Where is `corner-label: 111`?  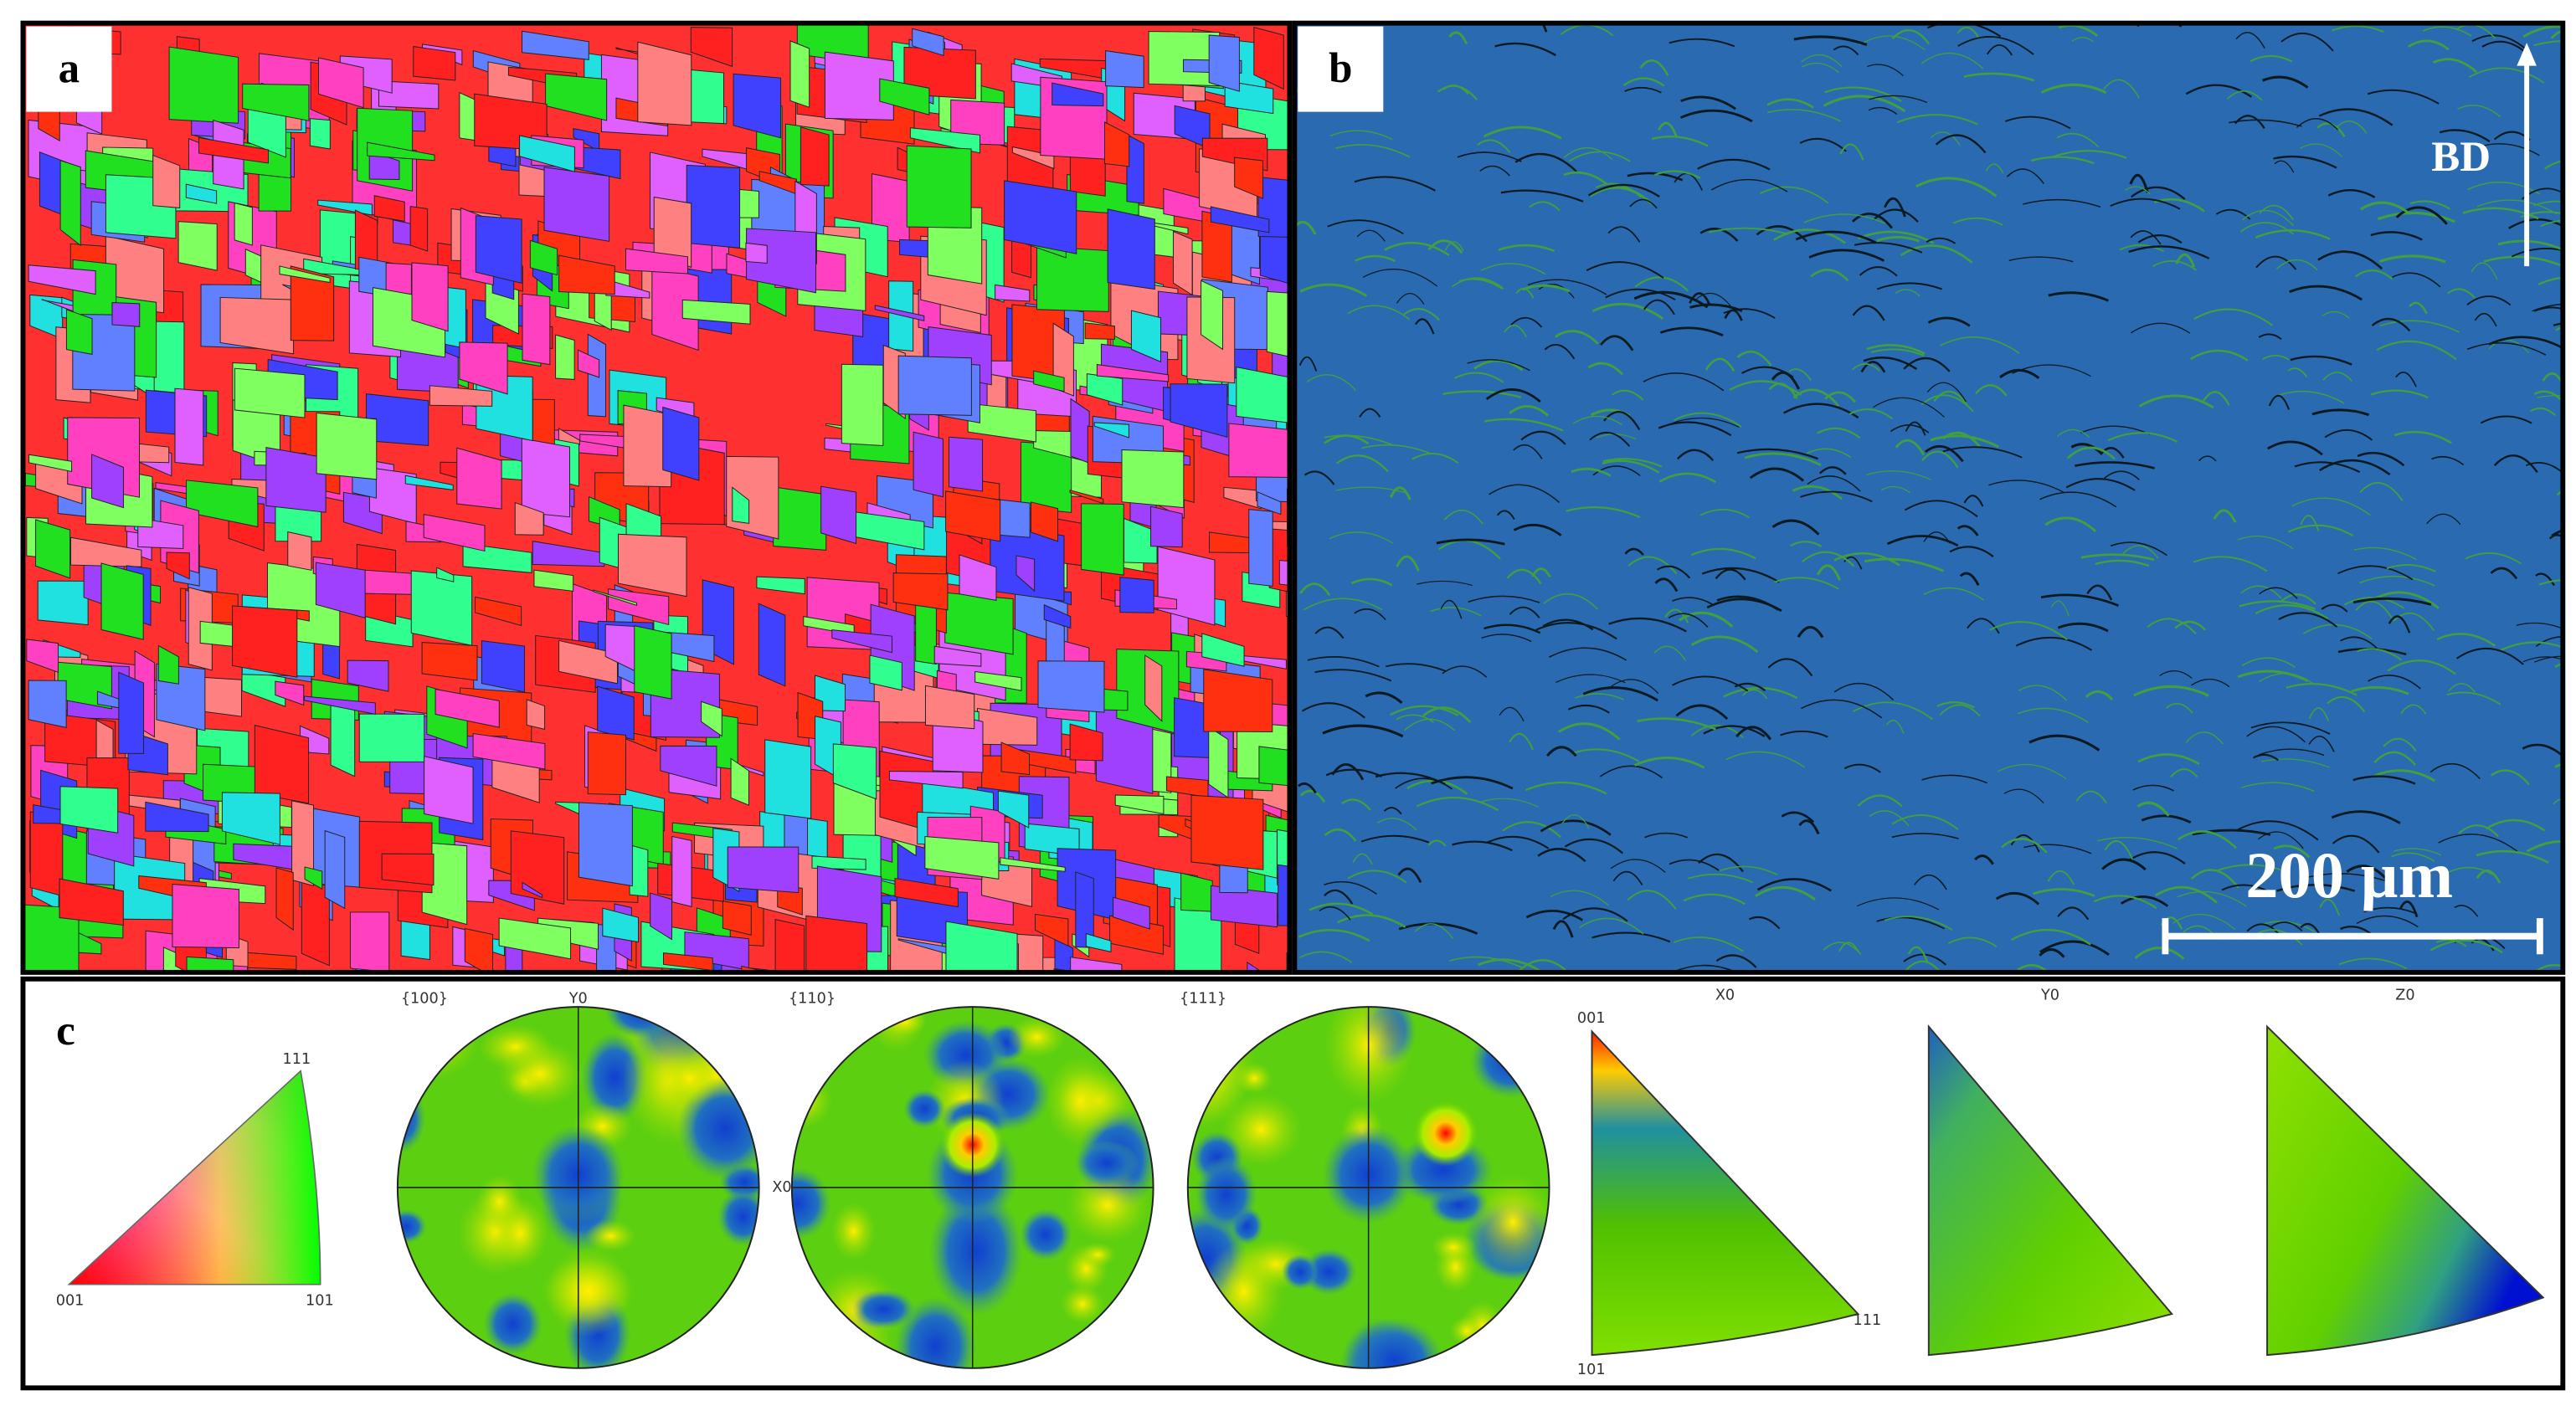
corner-label: 111 is located at coordinates (297, 1059).